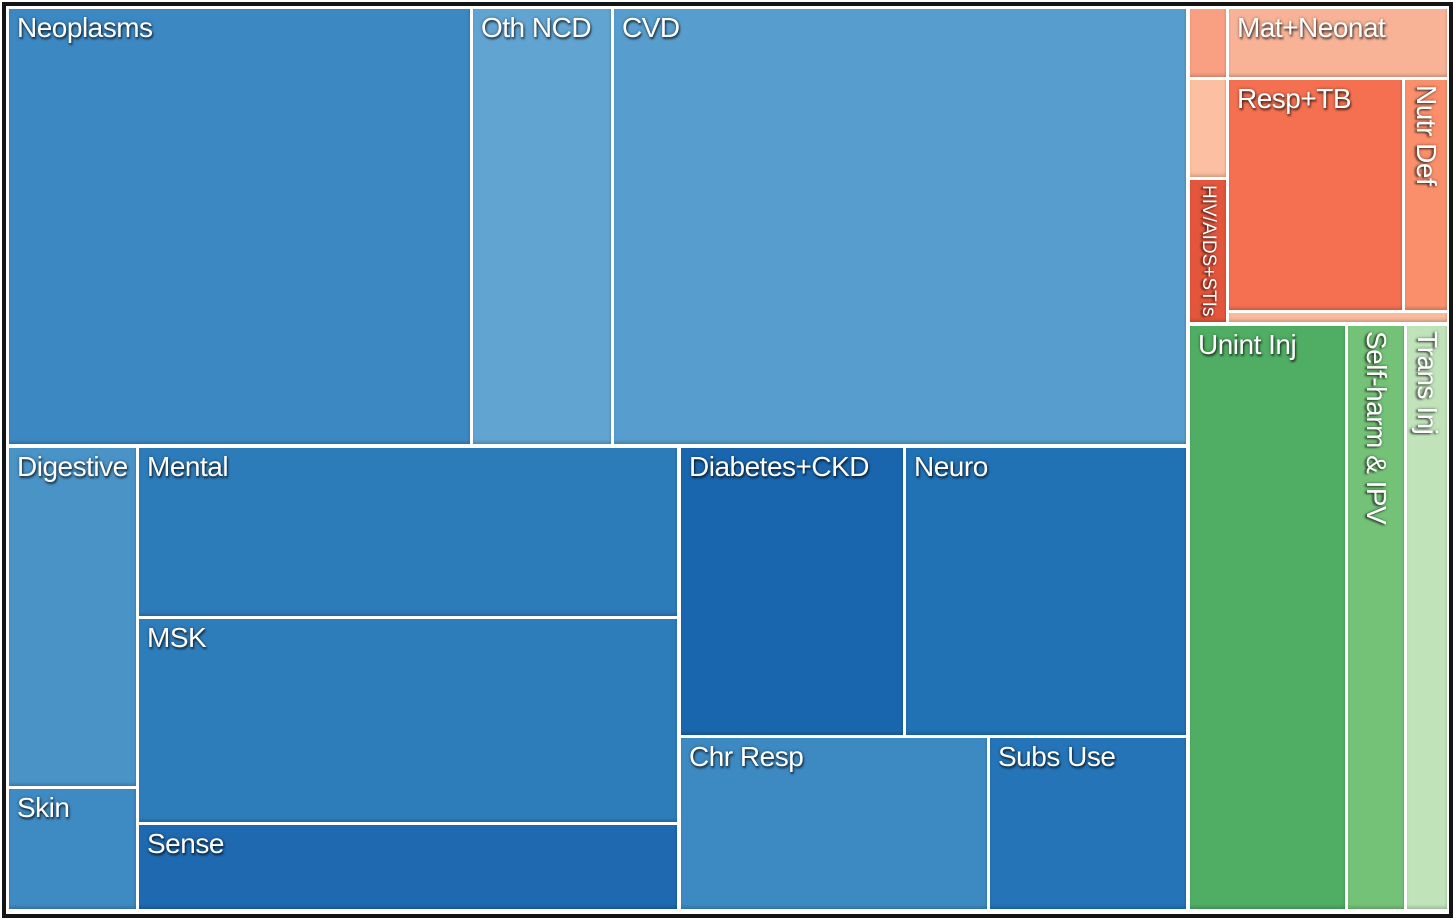  What do you see at coordinates (239, 226) in the screenshot?
I see `treemap-cell-neoplasms: Neoplasms` at bounding box center [239, 226].